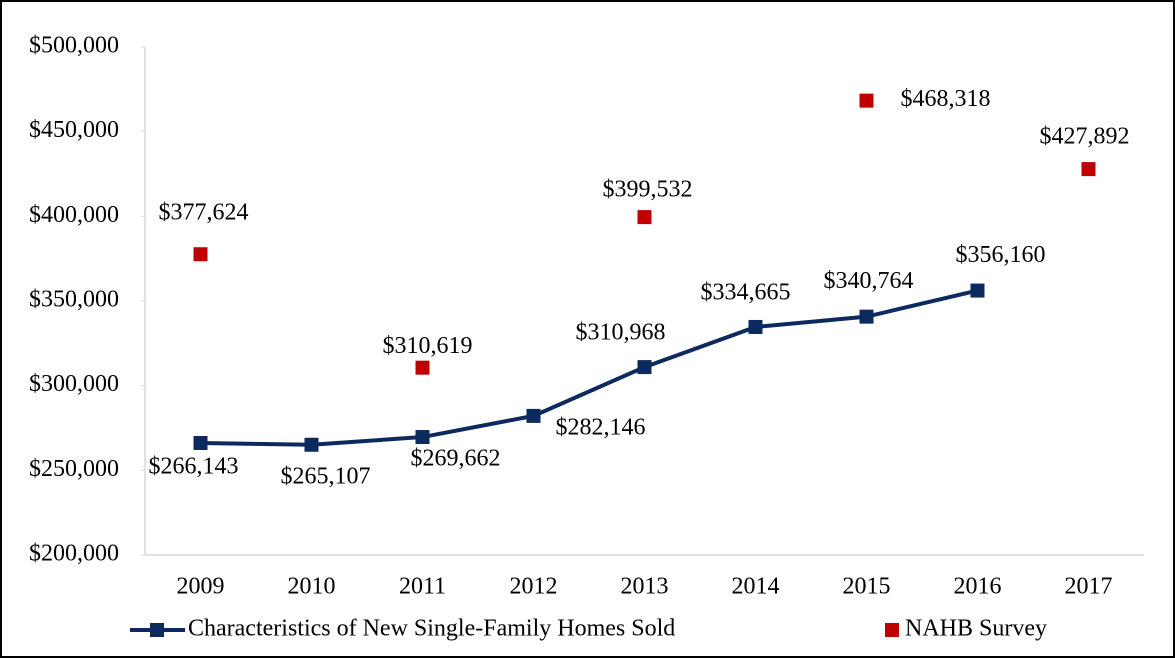  I want to click on value-label: $399,532, so click(648, 190).